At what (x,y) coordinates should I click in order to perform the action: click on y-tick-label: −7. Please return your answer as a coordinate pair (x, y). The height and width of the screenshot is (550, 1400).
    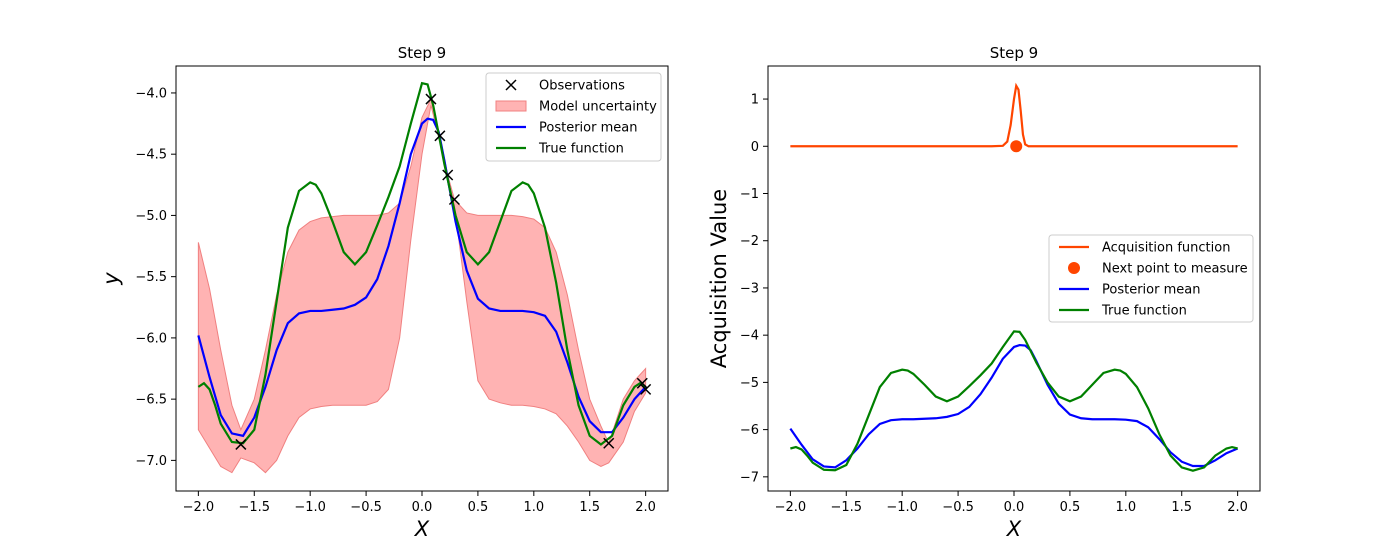
    Looking at the image, I should click on (749, 477).